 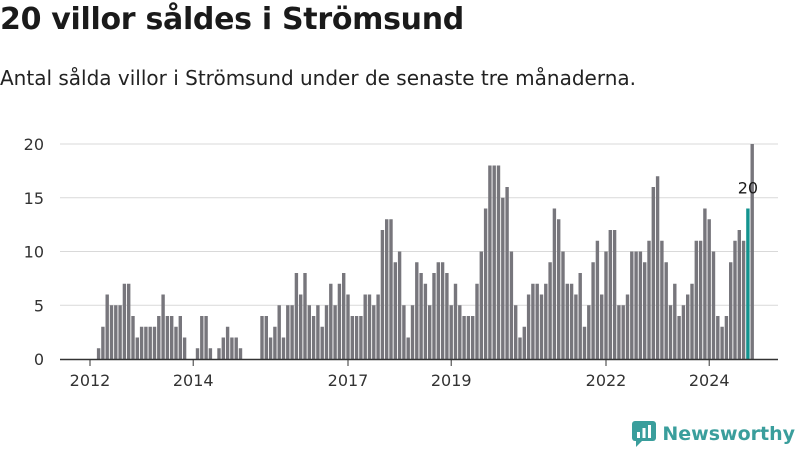 I want to click on y-tick-label: 20, so click(x=34, y=144).